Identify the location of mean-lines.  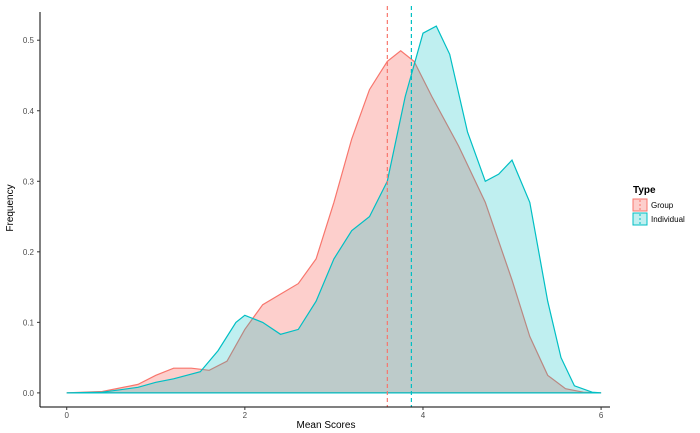
(399, 206).